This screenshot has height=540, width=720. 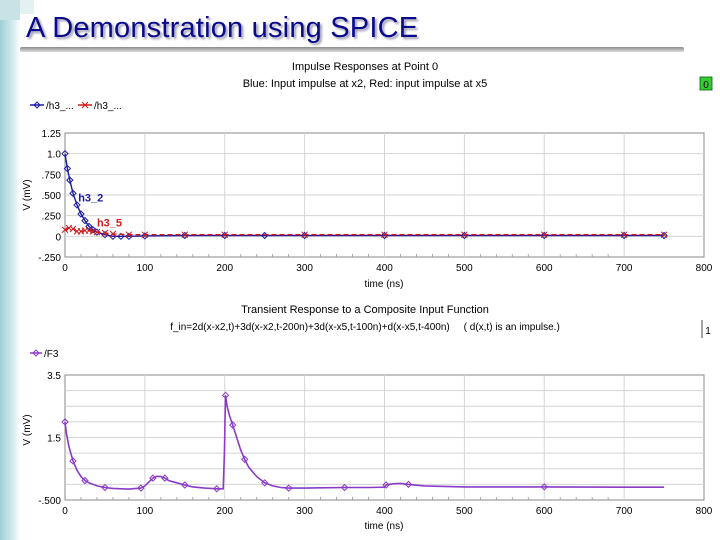 What do you see at coordinates (27, 194) in the screenshot?
I see `chart1-ylabel: V (mV)` at bounding box center [27, 194].